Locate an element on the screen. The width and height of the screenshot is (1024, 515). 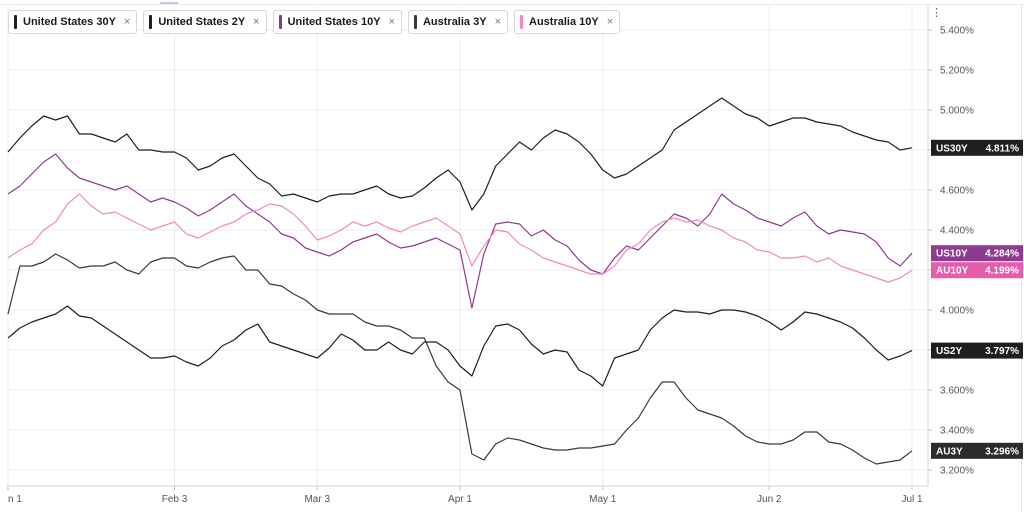
series-points-us2y is located at coordinates (460, 346).